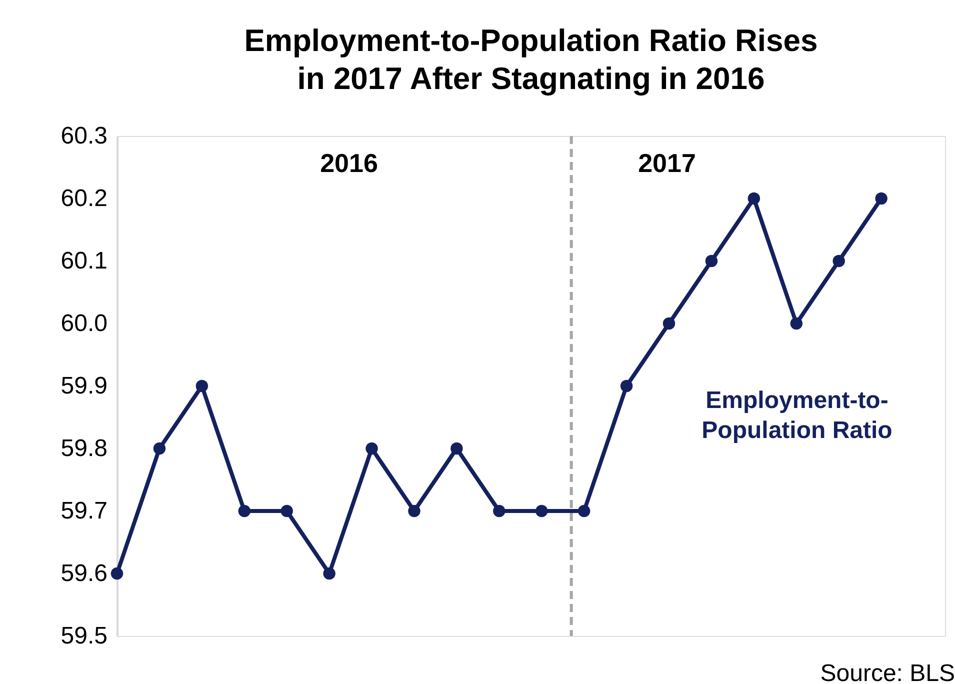  I want to click on y-tick-label: 60.3, so click(84, 136).